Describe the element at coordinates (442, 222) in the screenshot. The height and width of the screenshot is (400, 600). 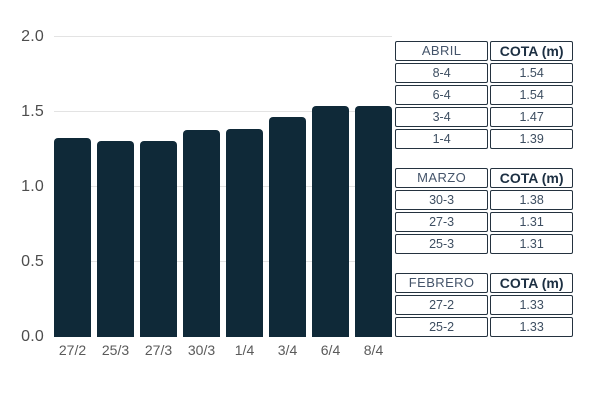
I see `date-cell: 27-3` at that location.